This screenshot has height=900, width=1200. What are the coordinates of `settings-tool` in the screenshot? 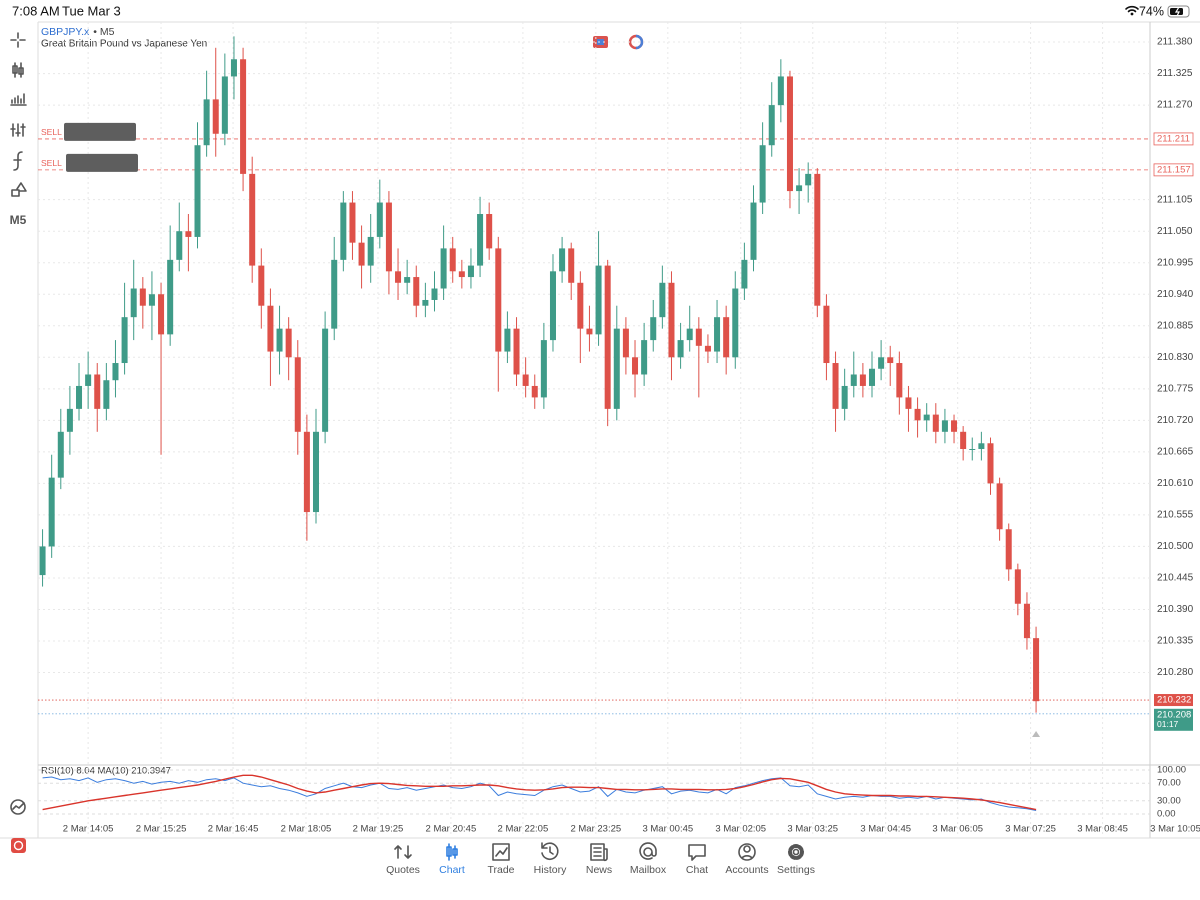 It's located at (18, 130).